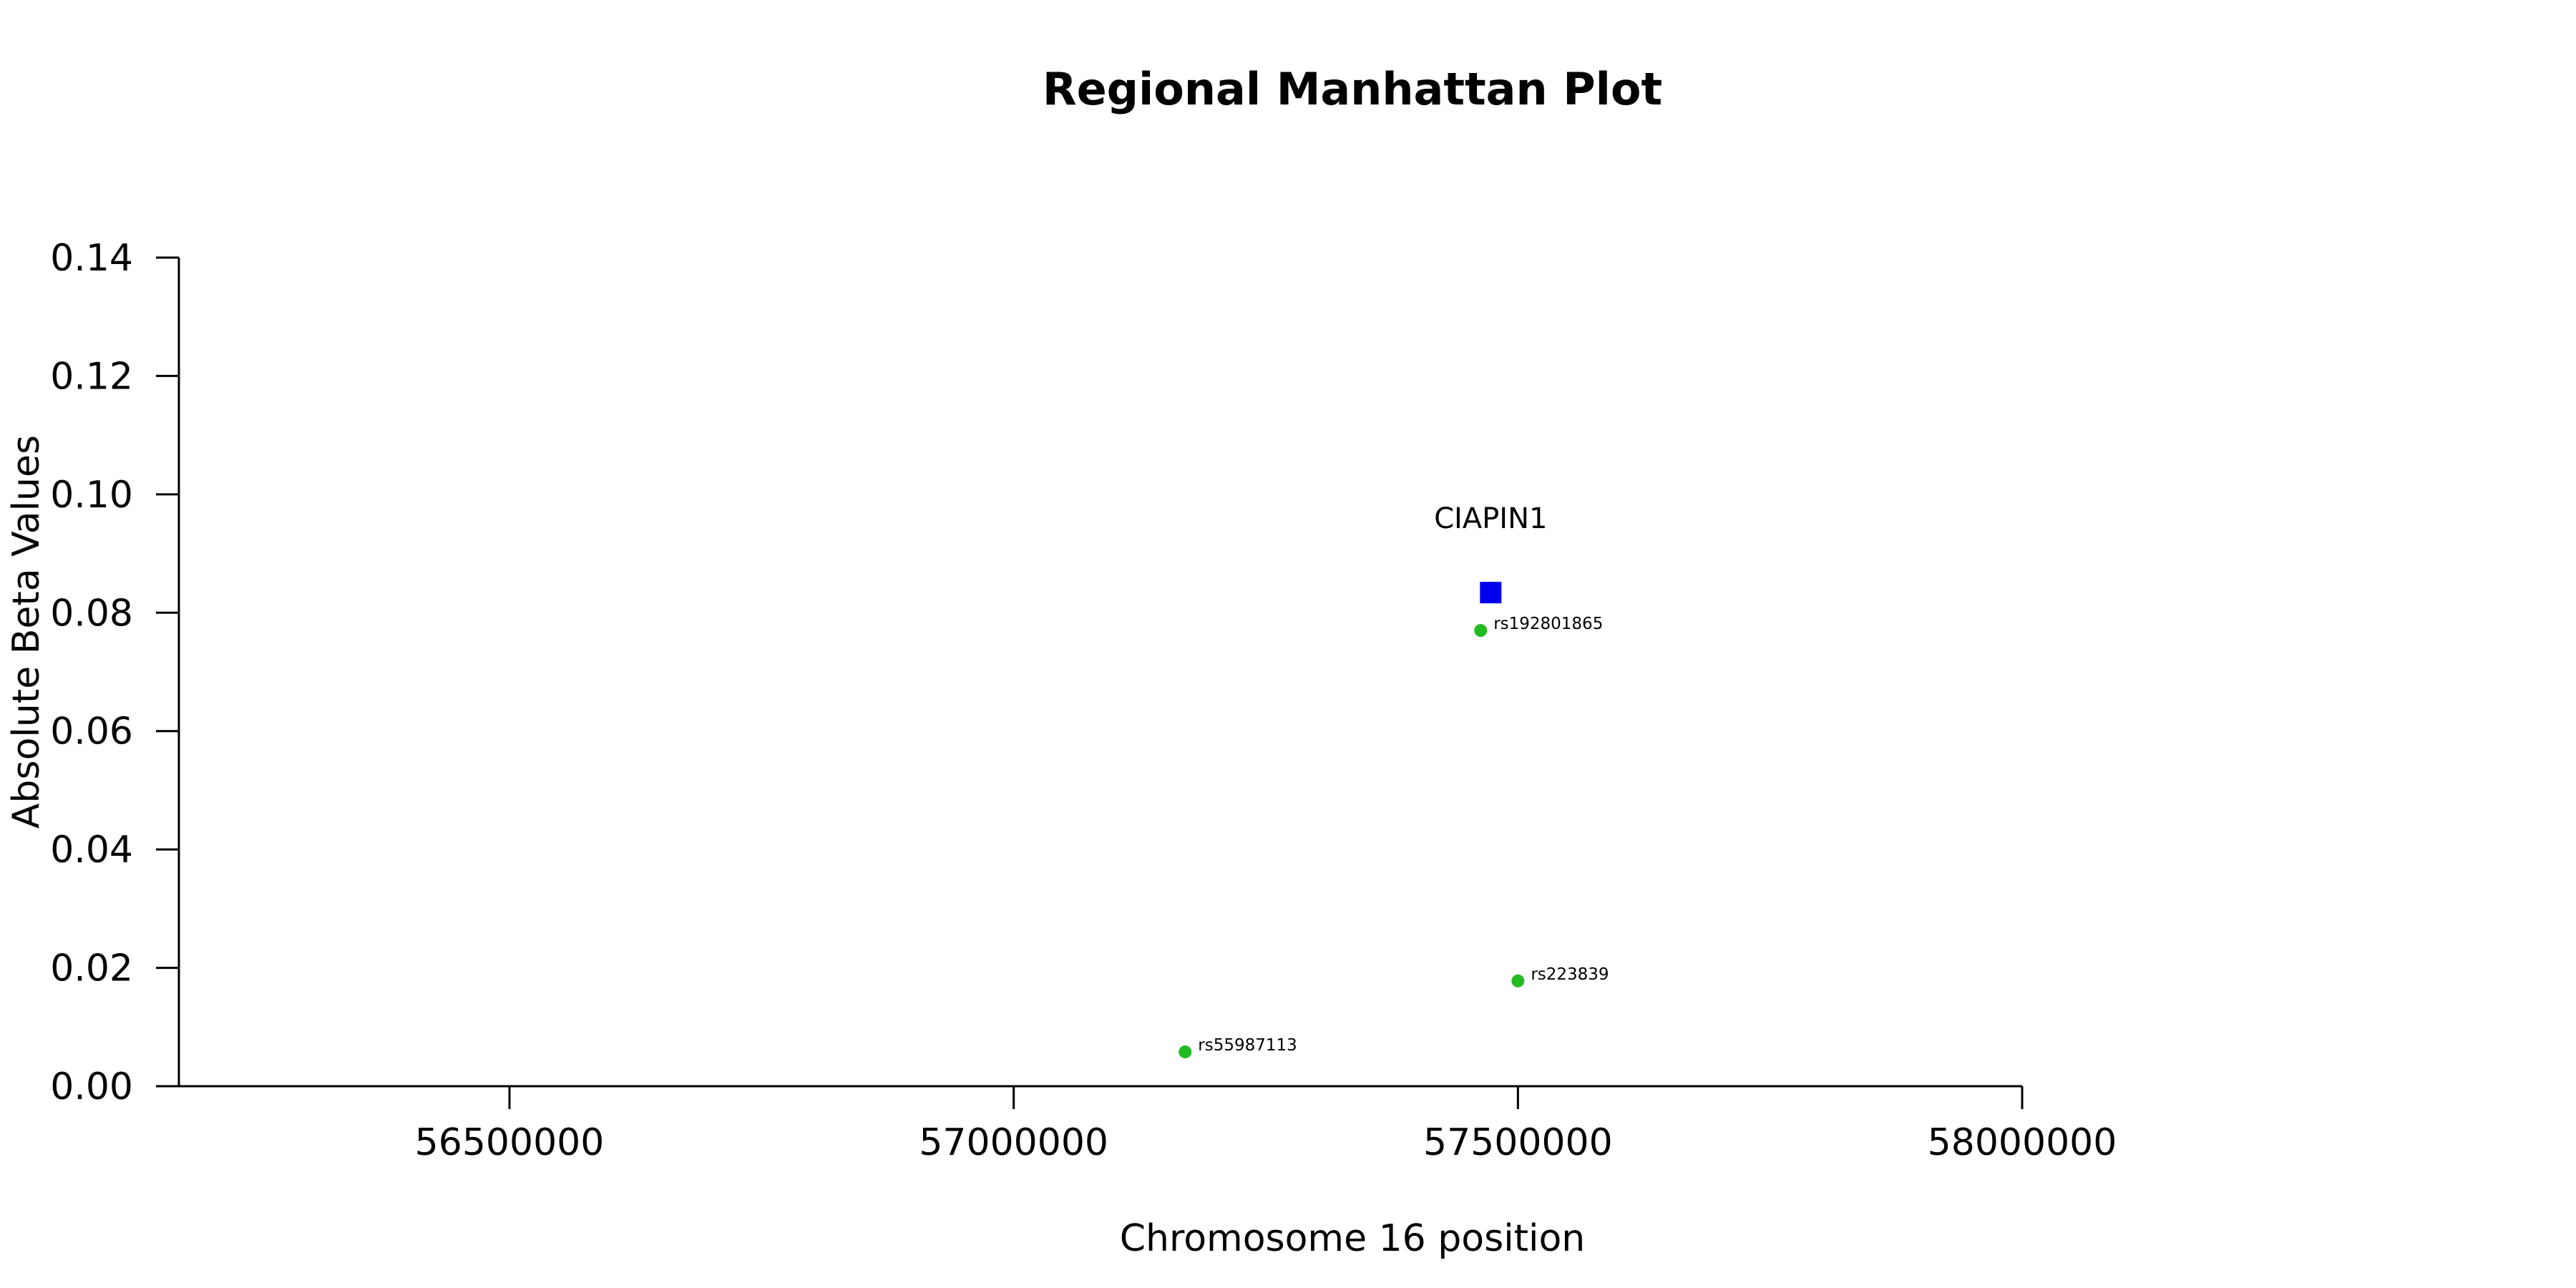 This screenshot has height=1288, width=2576. What do you see at coordinates (1491, 593) in the screenshot?
I see `gene-marker` at bounding box center [1491, 593].